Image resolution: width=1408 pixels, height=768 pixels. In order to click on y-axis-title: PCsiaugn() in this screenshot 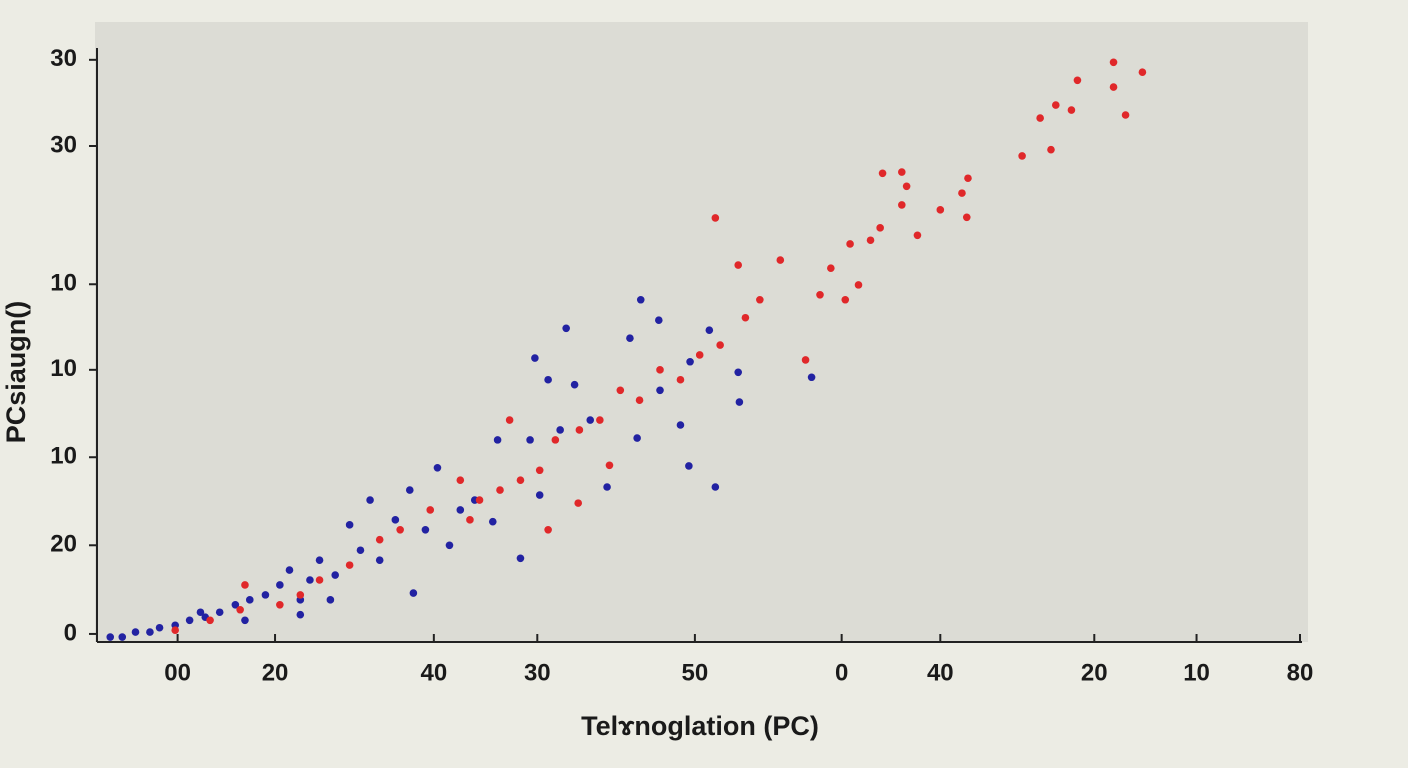, I will do `click(16, 372)`.